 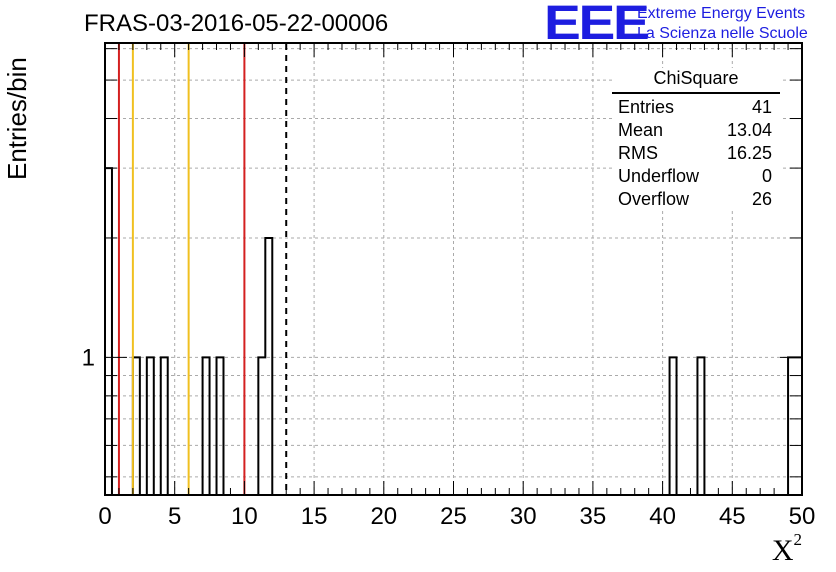 What do you see at coordinates (638, 153) in the screenshot?
I see `stats-label: RMS` at bounding box center [638, 153].